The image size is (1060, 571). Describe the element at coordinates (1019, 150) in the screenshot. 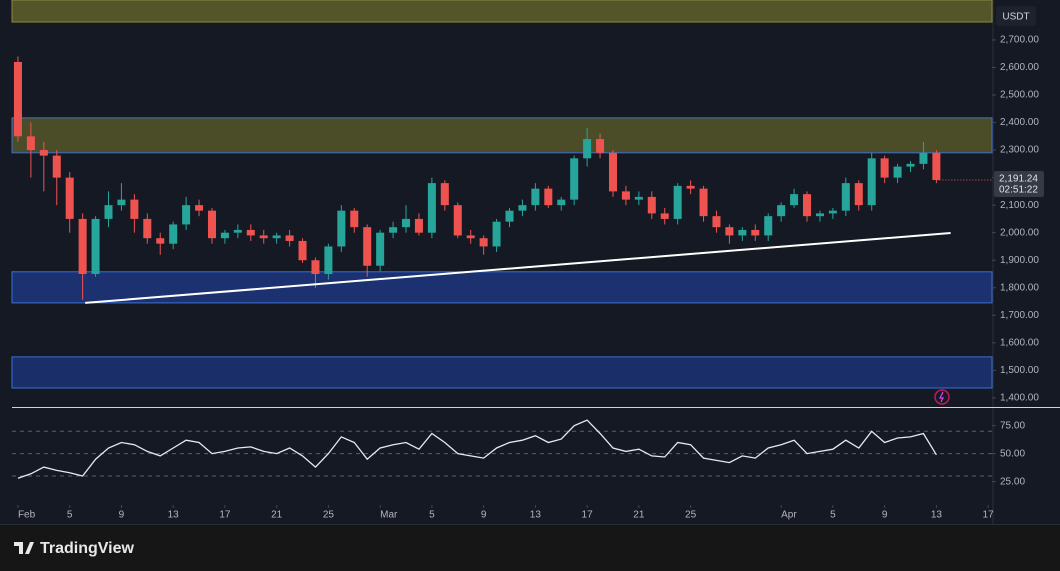

I see `y-tick-label: 2,300.00` at that location.